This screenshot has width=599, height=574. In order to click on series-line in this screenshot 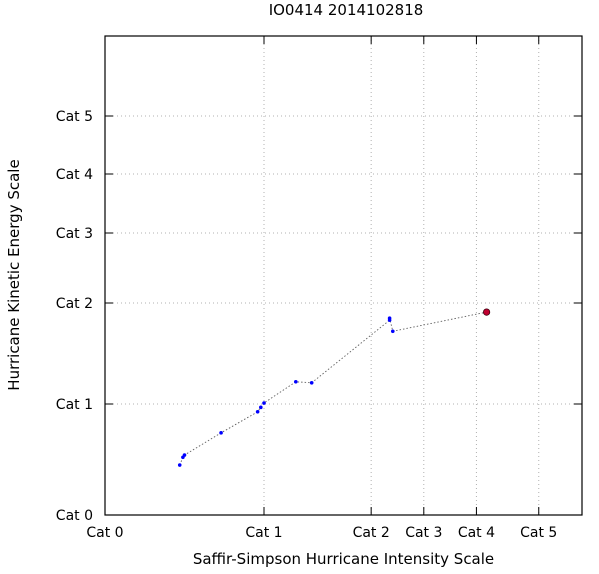, I will do `click(333, 388)`.